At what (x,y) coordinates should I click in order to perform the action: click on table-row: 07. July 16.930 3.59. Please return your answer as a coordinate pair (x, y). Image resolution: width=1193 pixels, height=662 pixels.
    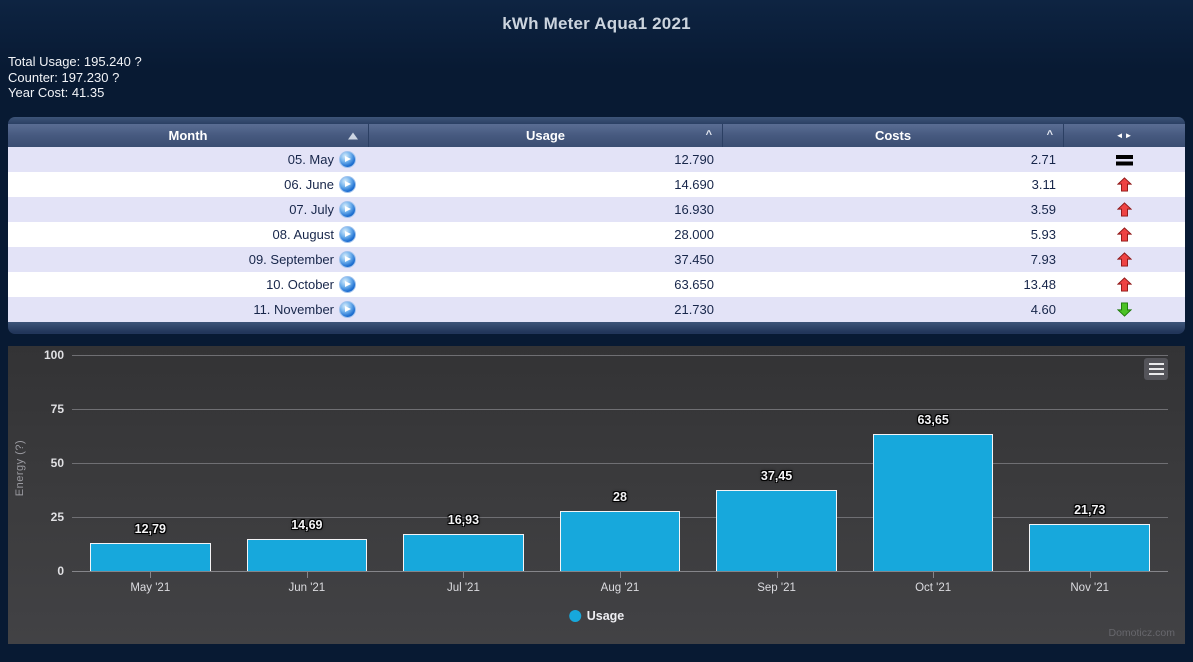
    Looking at the image, I should click on (596, 209).